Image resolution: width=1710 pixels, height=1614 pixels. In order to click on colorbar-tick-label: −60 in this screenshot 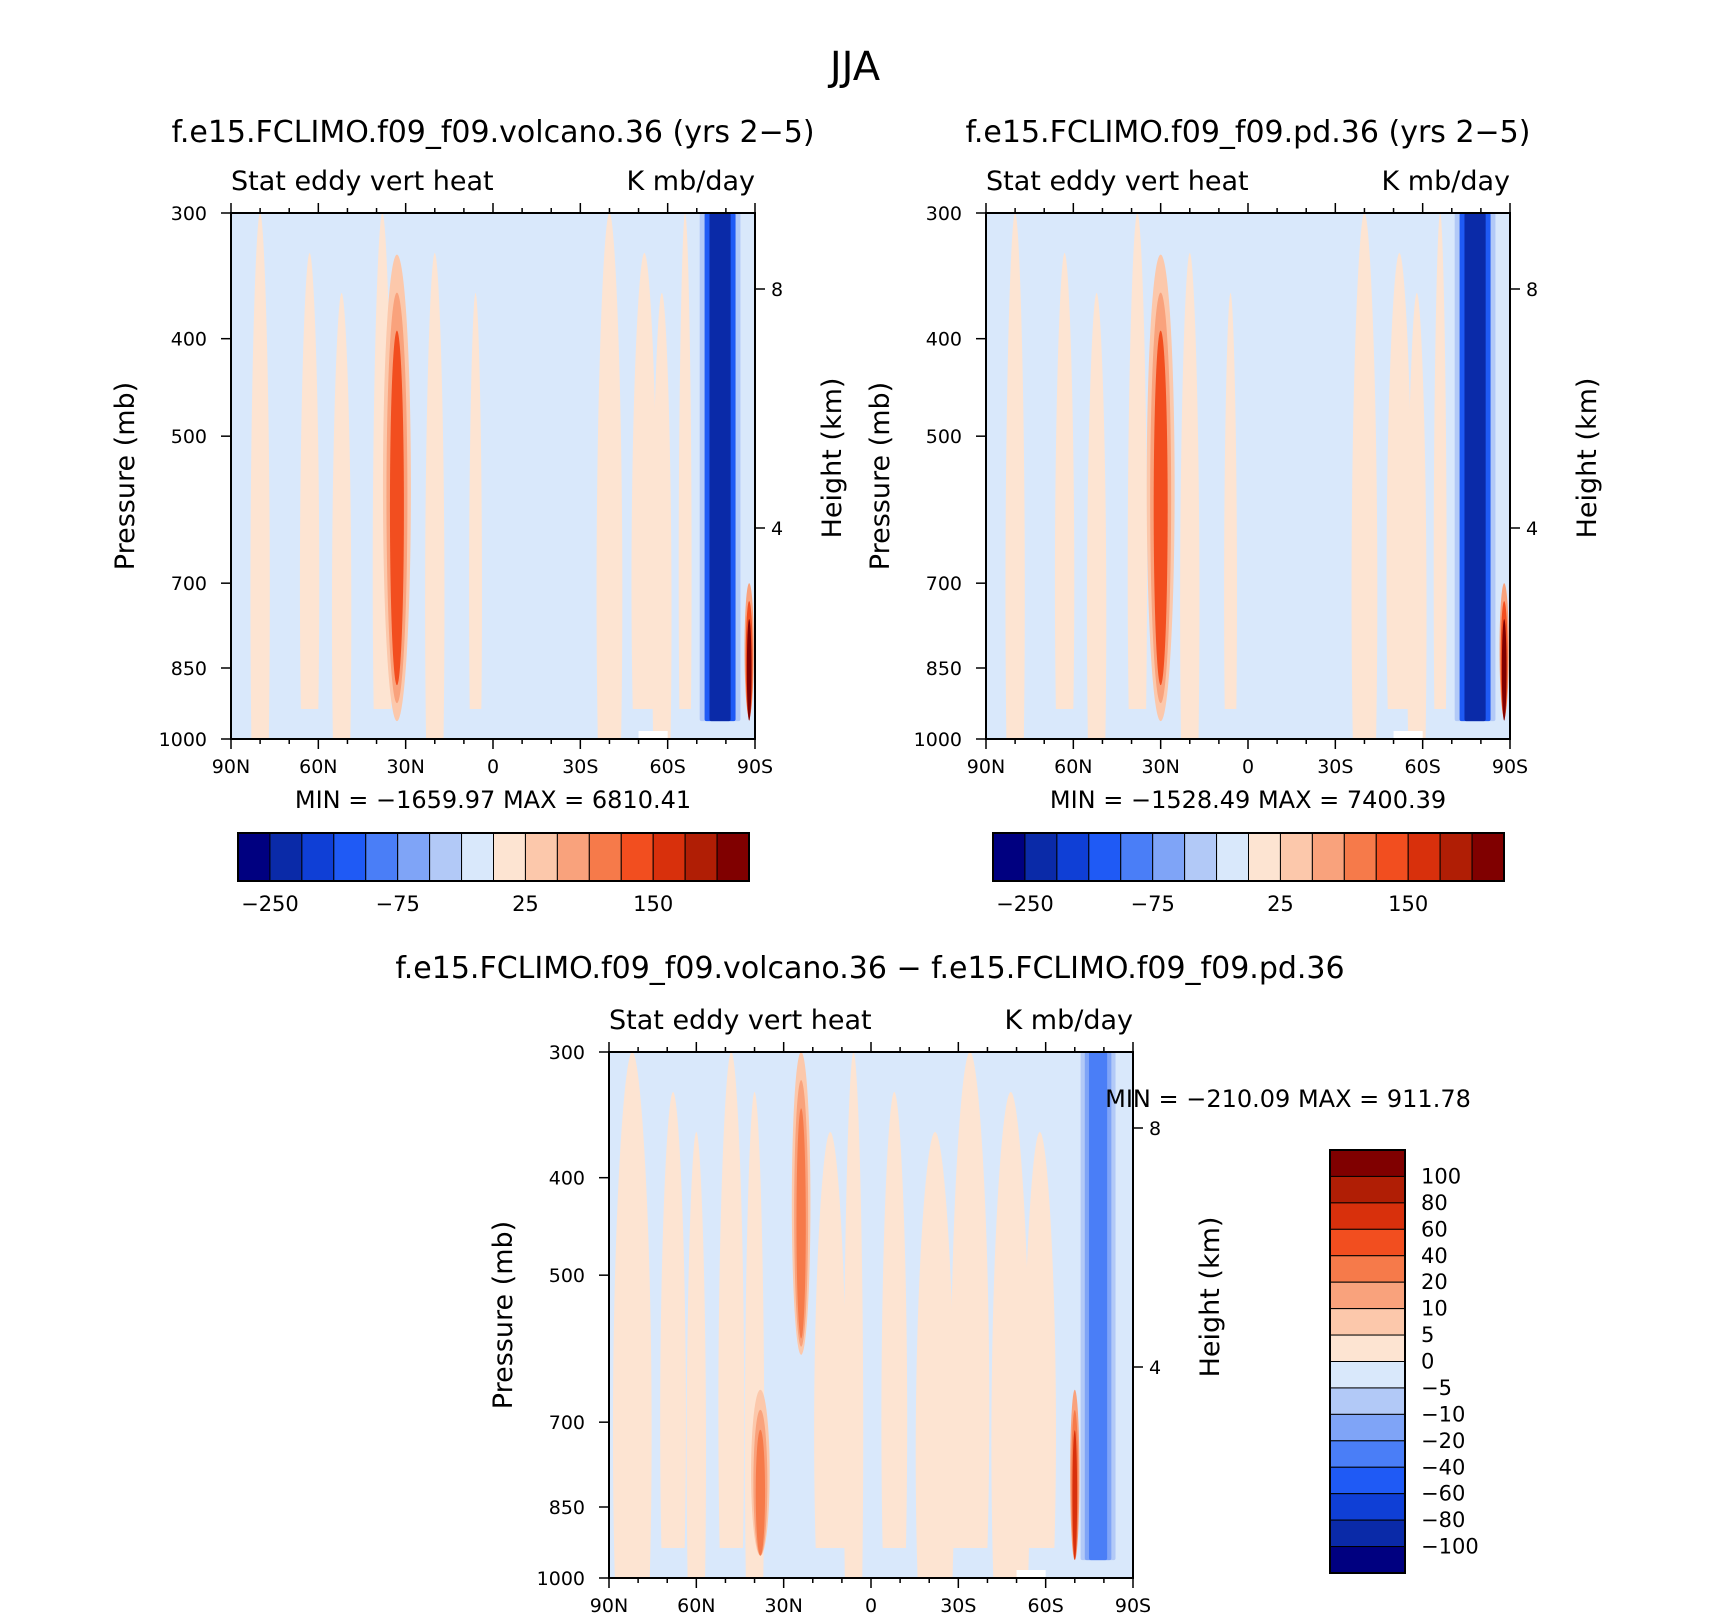, I will do `click(1443, 1494)`.